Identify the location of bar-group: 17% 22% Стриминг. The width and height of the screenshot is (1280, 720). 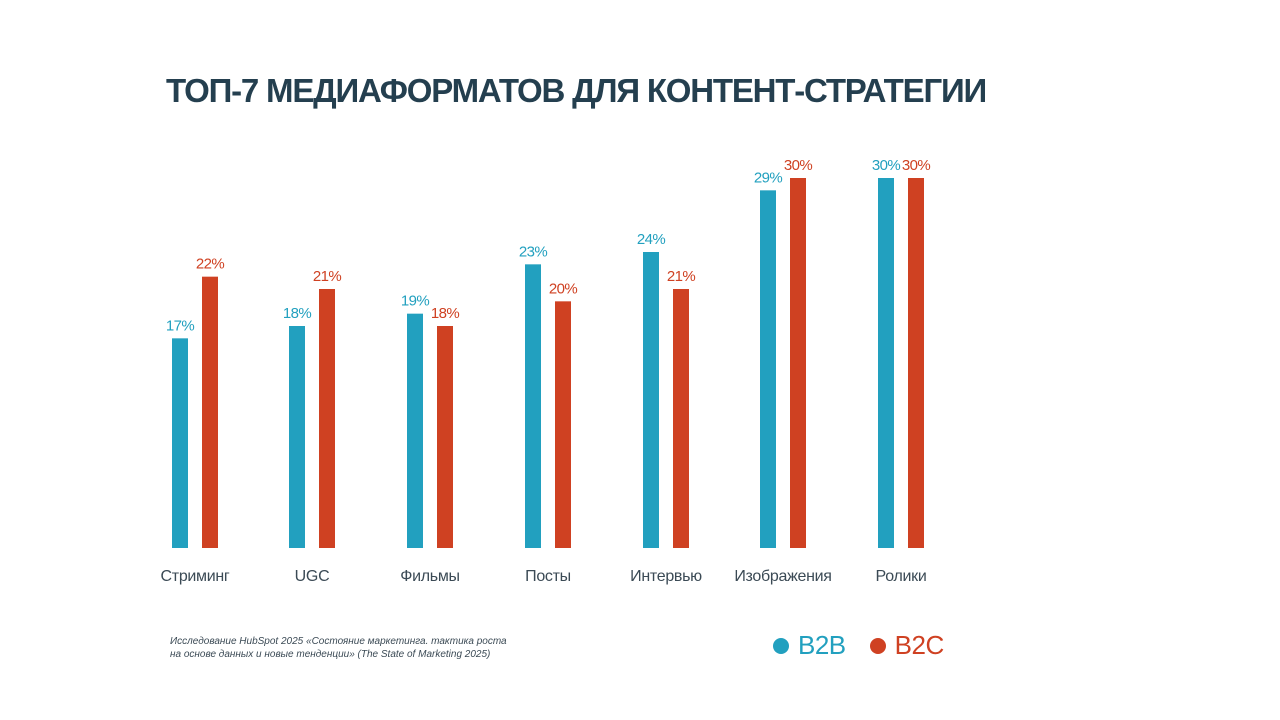
(196, 420).